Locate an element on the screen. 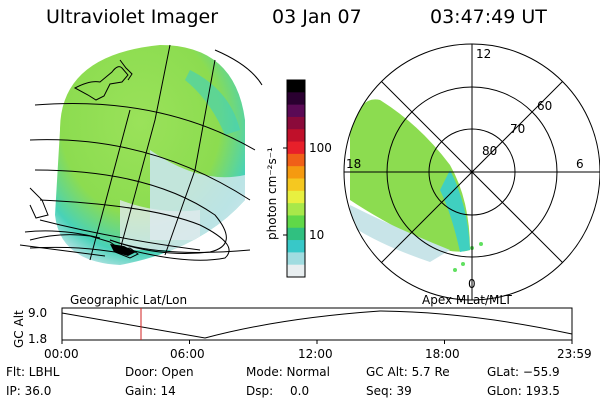 This screenshot has width=600, height=400. polar-edge-emission is located at coordinates (455, 211).